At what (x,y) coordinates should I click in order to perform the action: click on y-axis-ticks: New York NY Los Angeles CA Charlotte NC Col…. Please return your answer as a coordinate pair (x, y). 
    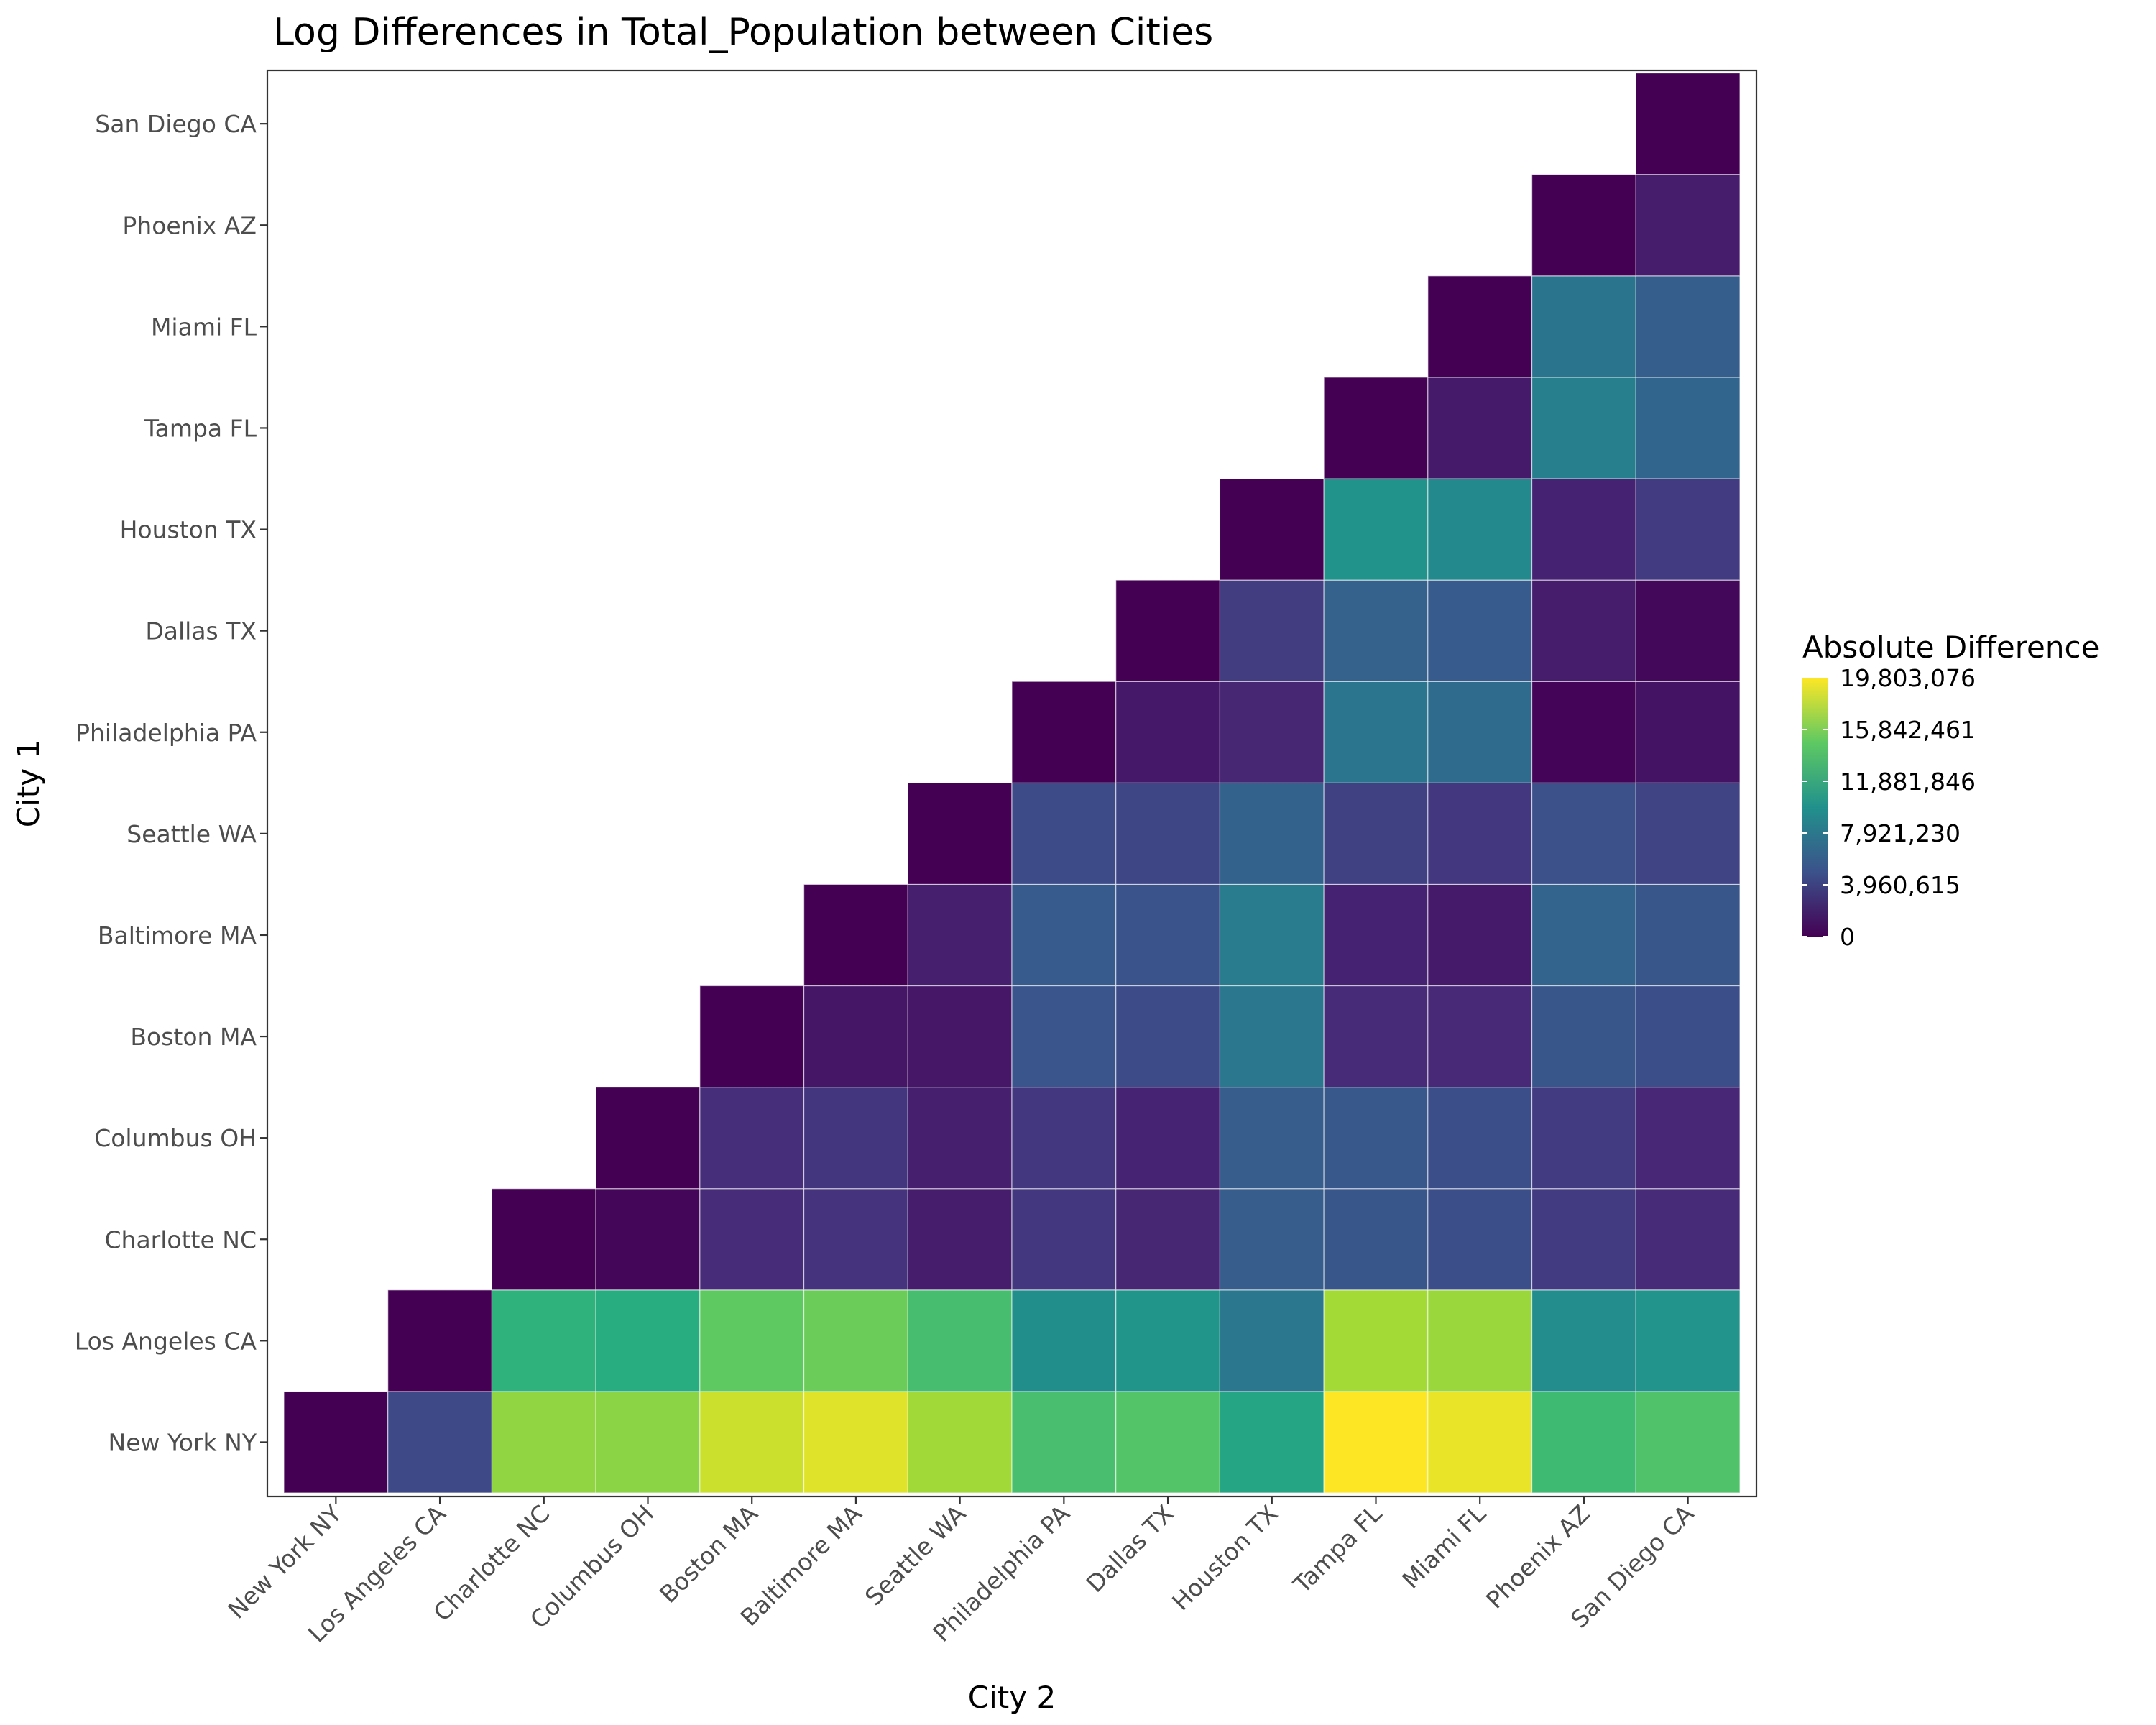
    Looking at the image, I should click on (171, 783).